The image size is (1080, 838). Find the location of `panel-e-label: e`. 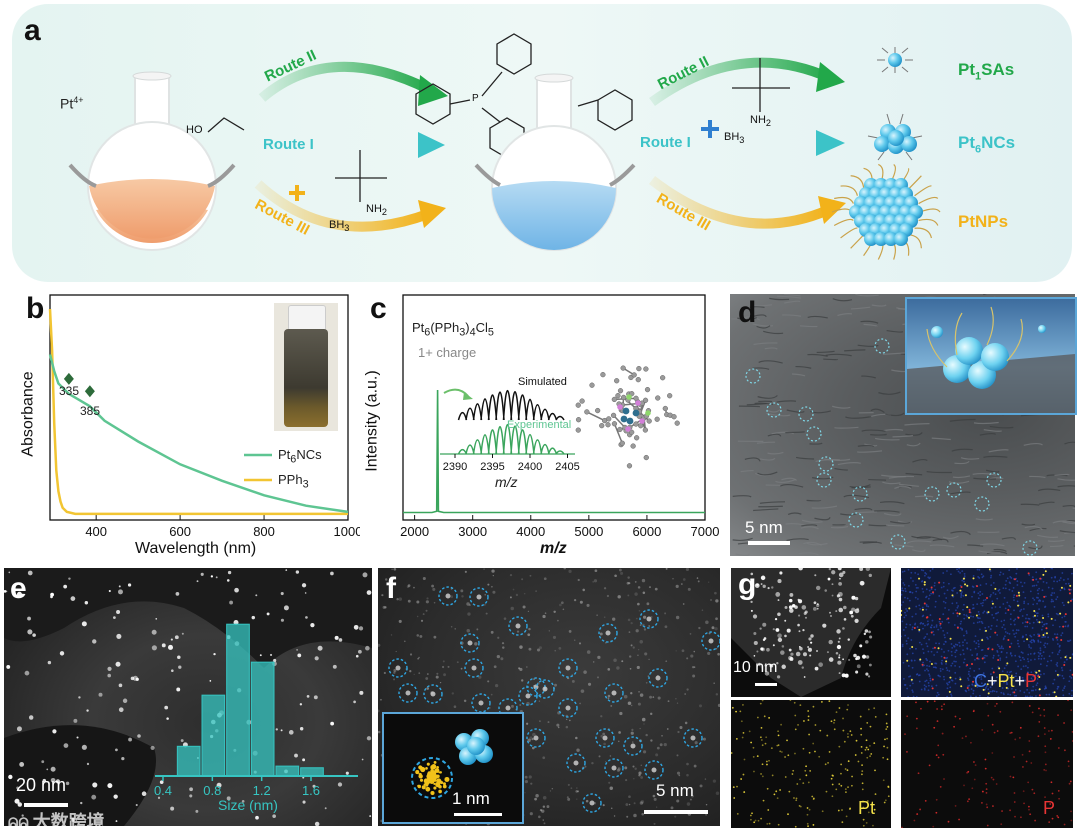

panel-e-label: e is located at coordinates (18, 588).